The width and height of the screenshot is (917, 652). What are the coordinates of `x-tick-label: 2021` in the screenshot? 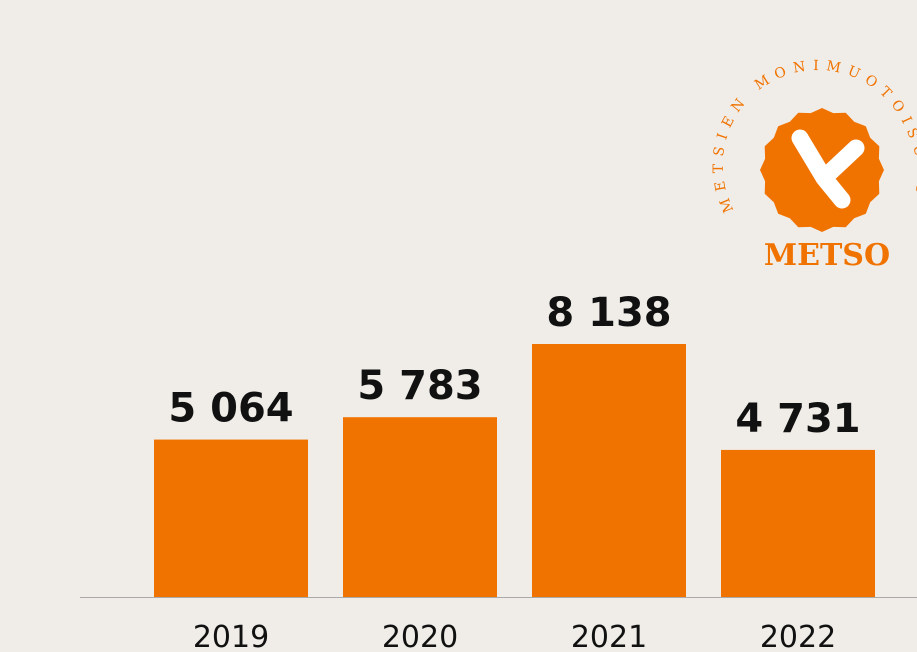 It's located at (609, 636).